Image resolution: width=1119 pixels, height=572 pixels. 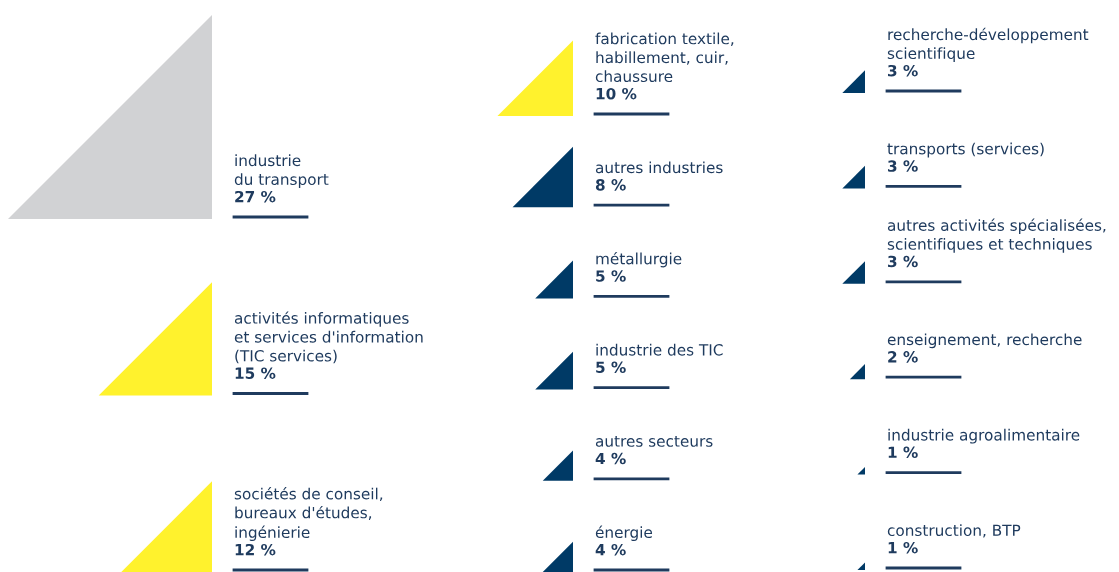 What do you see at coordinates (659, 167) in the screenshot?
I see `category-label: autres industries` at bounding box center [659, 167].